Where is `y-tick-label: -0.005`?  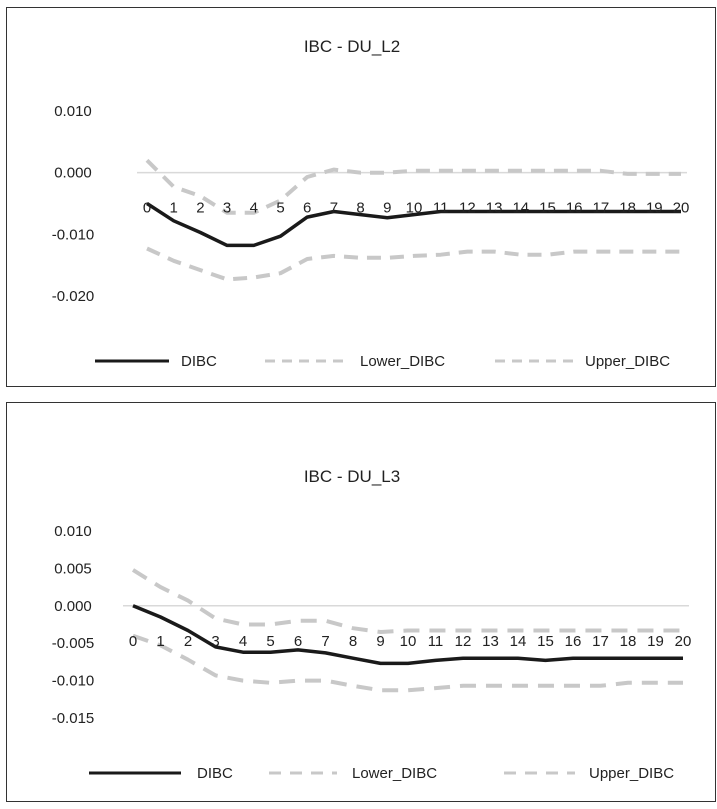 y-tick-label: -0.005 is located at coordinates (73, 643).